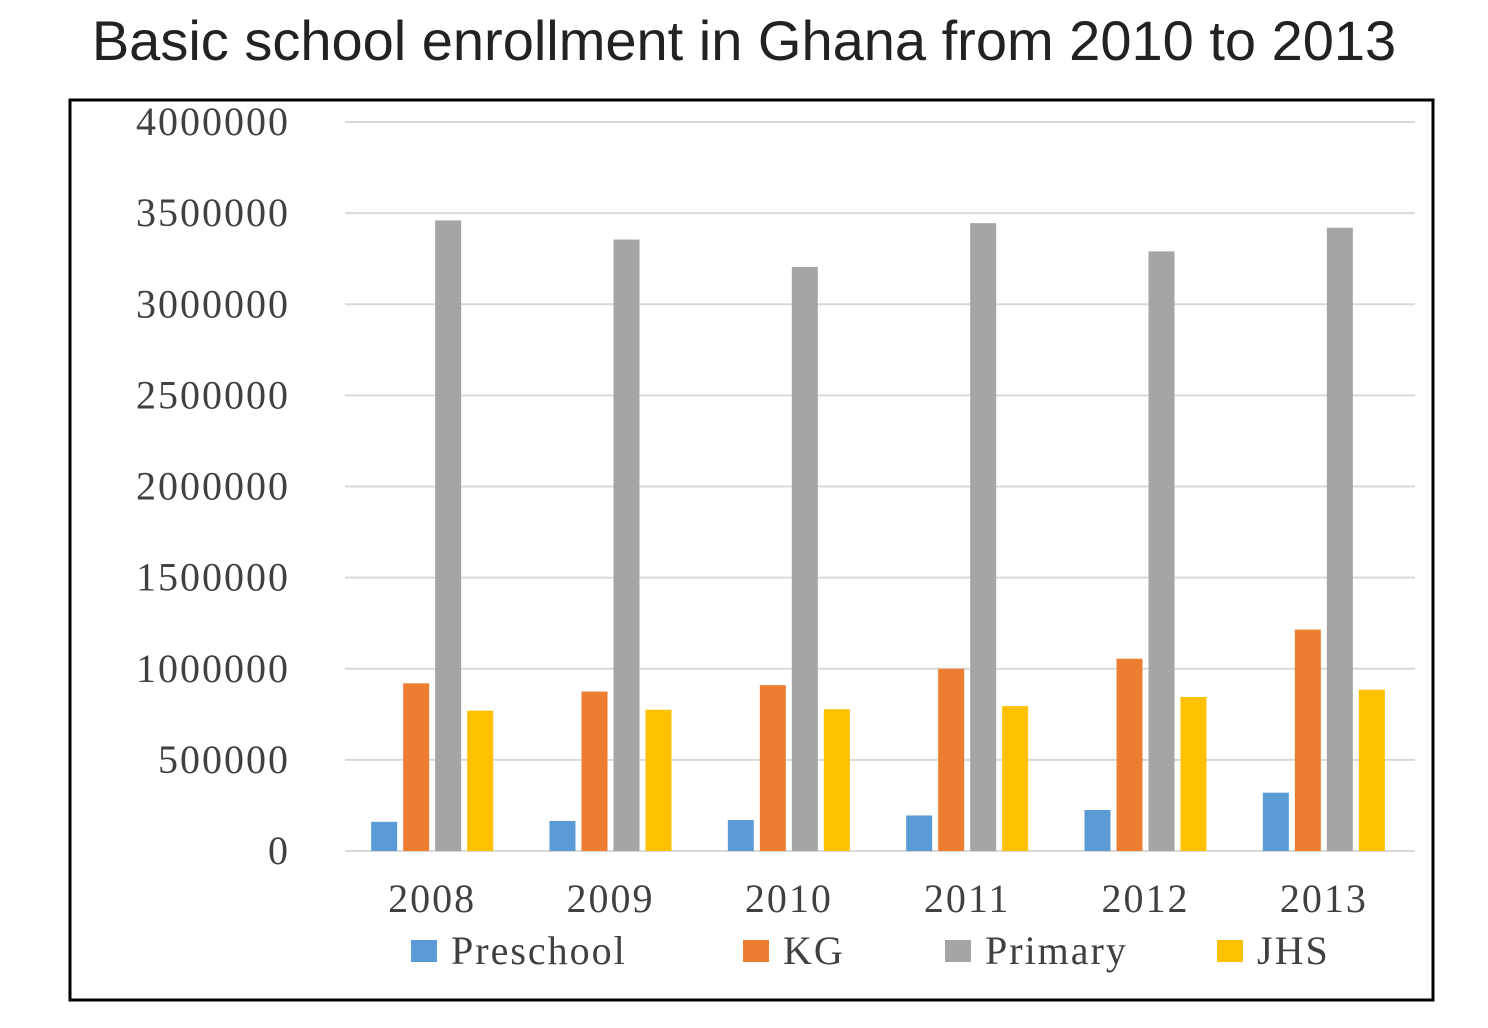 The image size is (1488, 1028). I want to click on x-tick-label: 2008, so click(432, 898).